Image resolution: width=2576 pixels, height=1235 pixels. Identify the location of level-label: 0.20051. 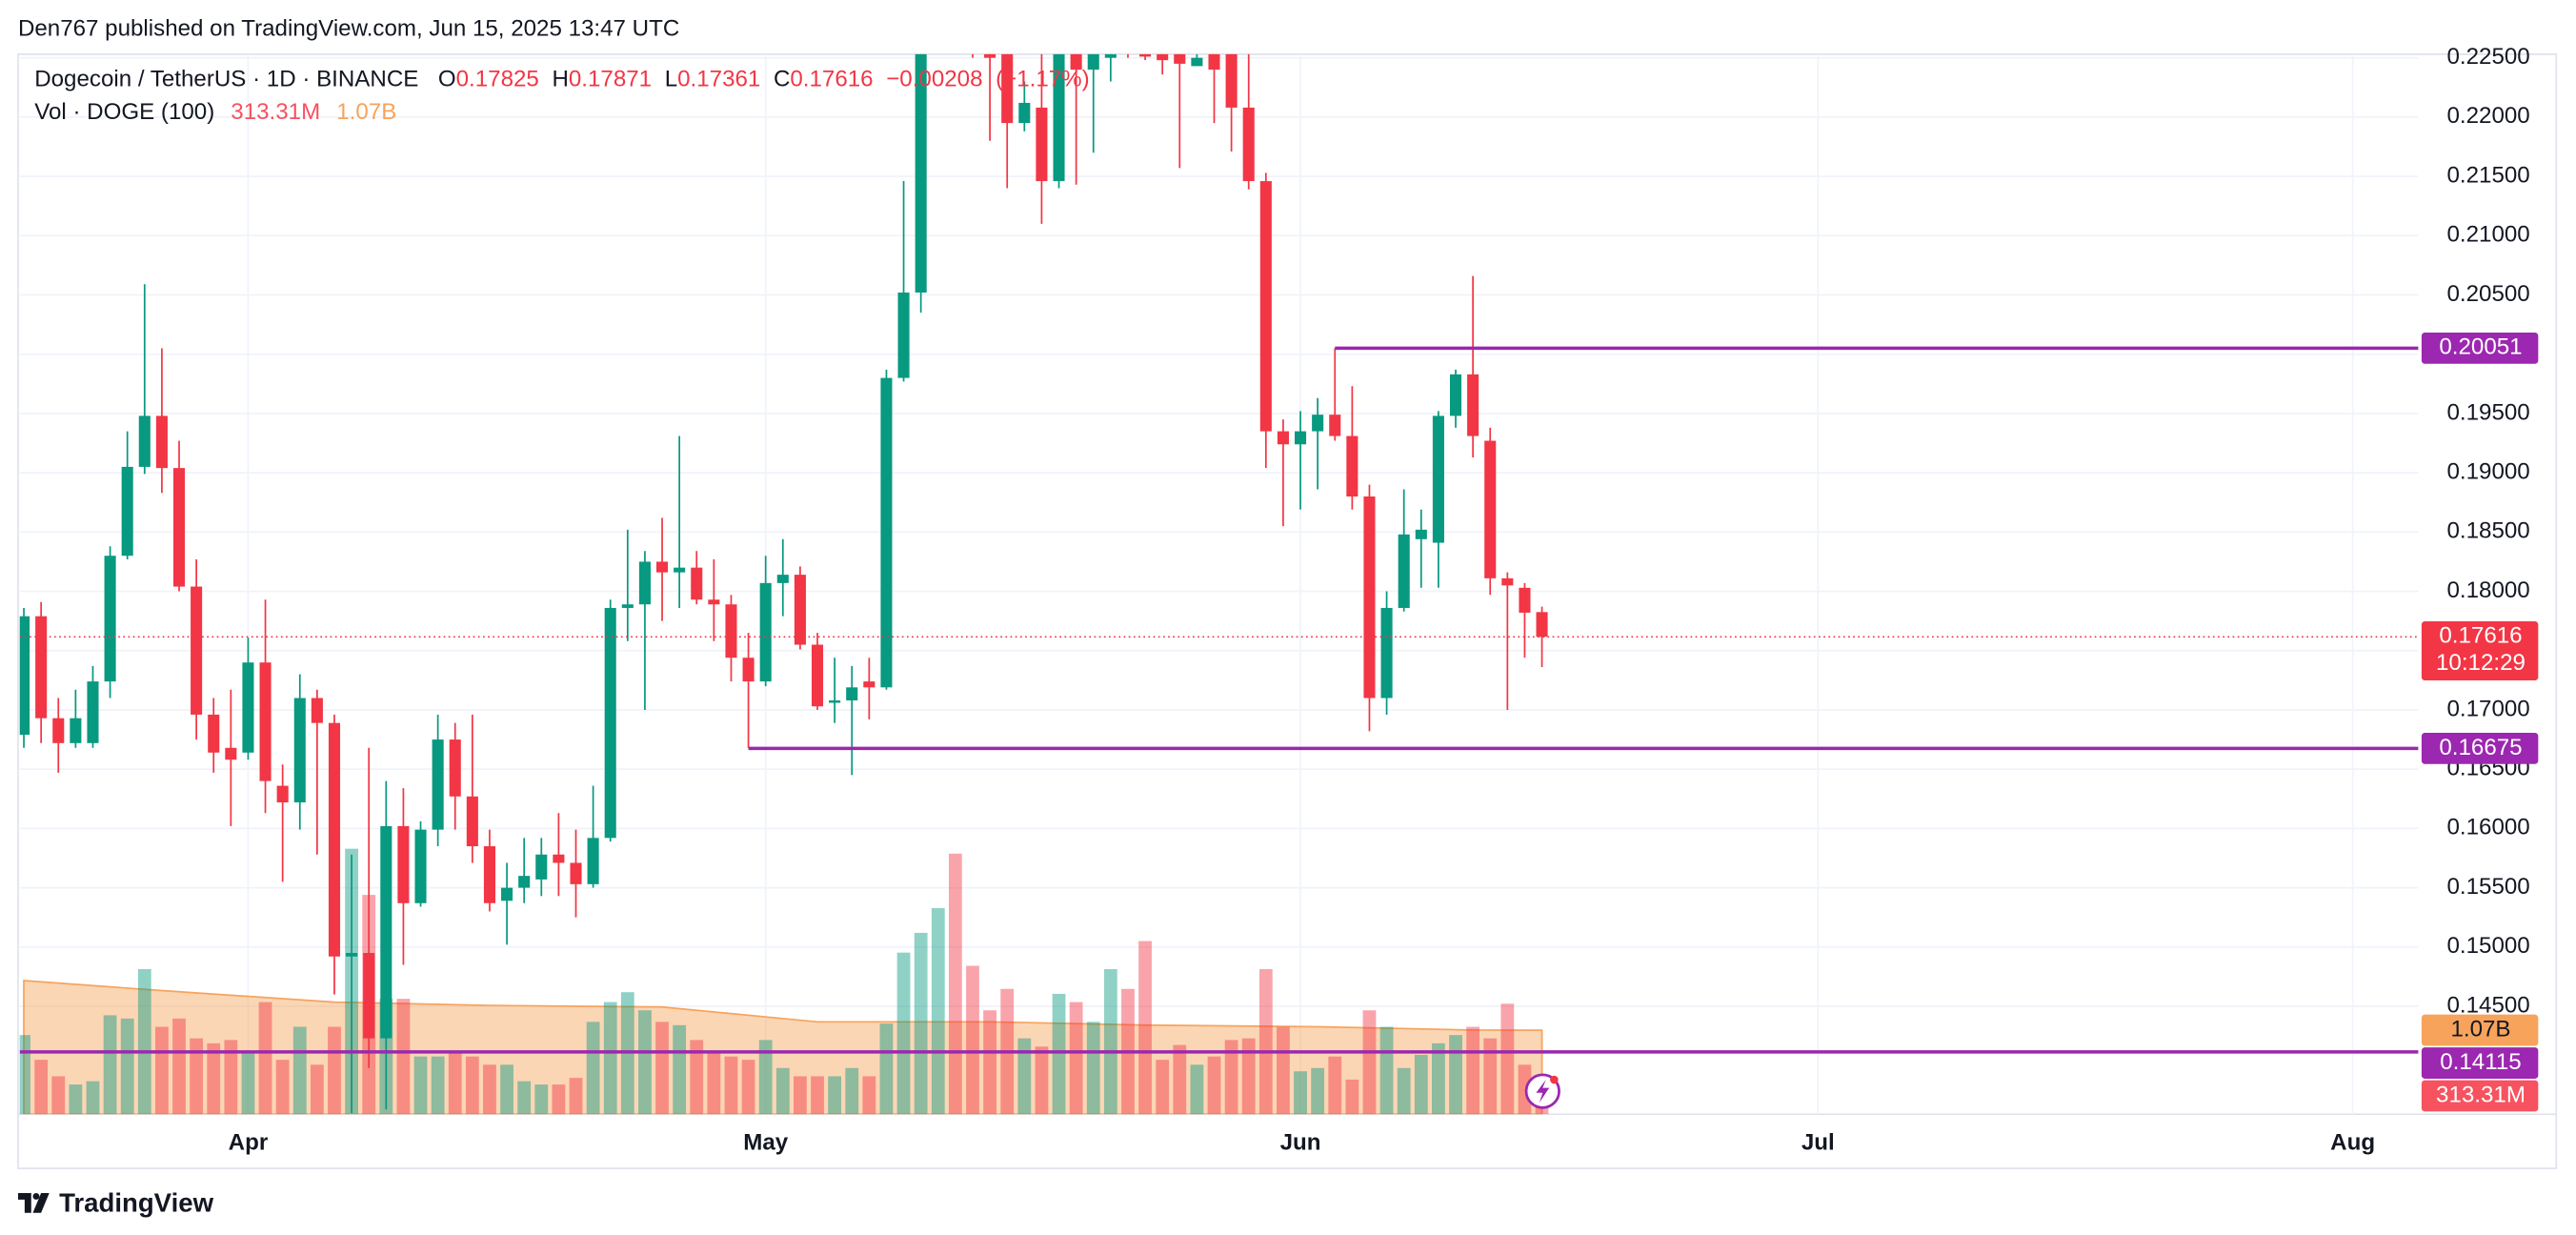
(2481, 347).